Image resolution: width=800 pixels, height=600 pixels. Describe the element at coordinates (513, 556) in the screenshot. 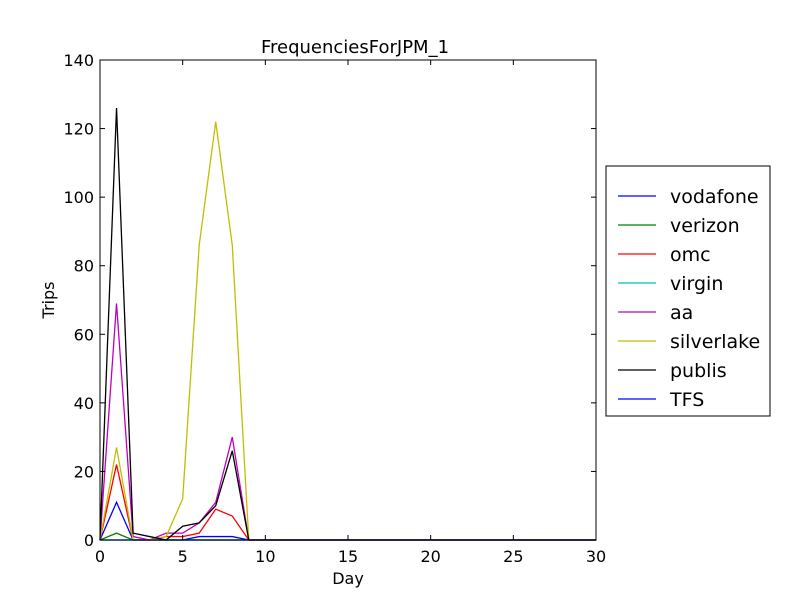

I see `x-tick-label: 25` at that location.